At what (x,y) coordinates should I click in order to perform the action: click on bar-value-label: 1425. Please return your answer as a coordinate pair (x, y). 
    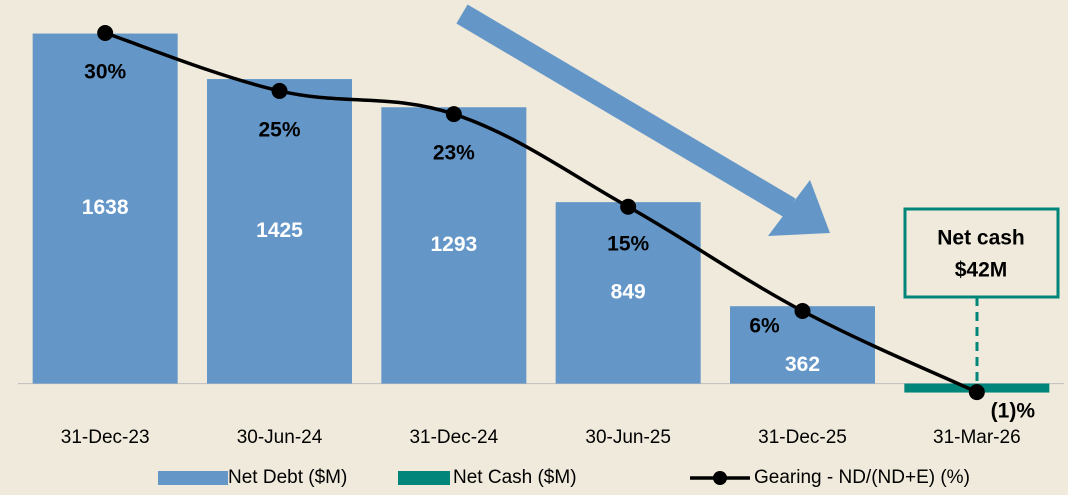
    Looking at the image, I should click on (279, 230).